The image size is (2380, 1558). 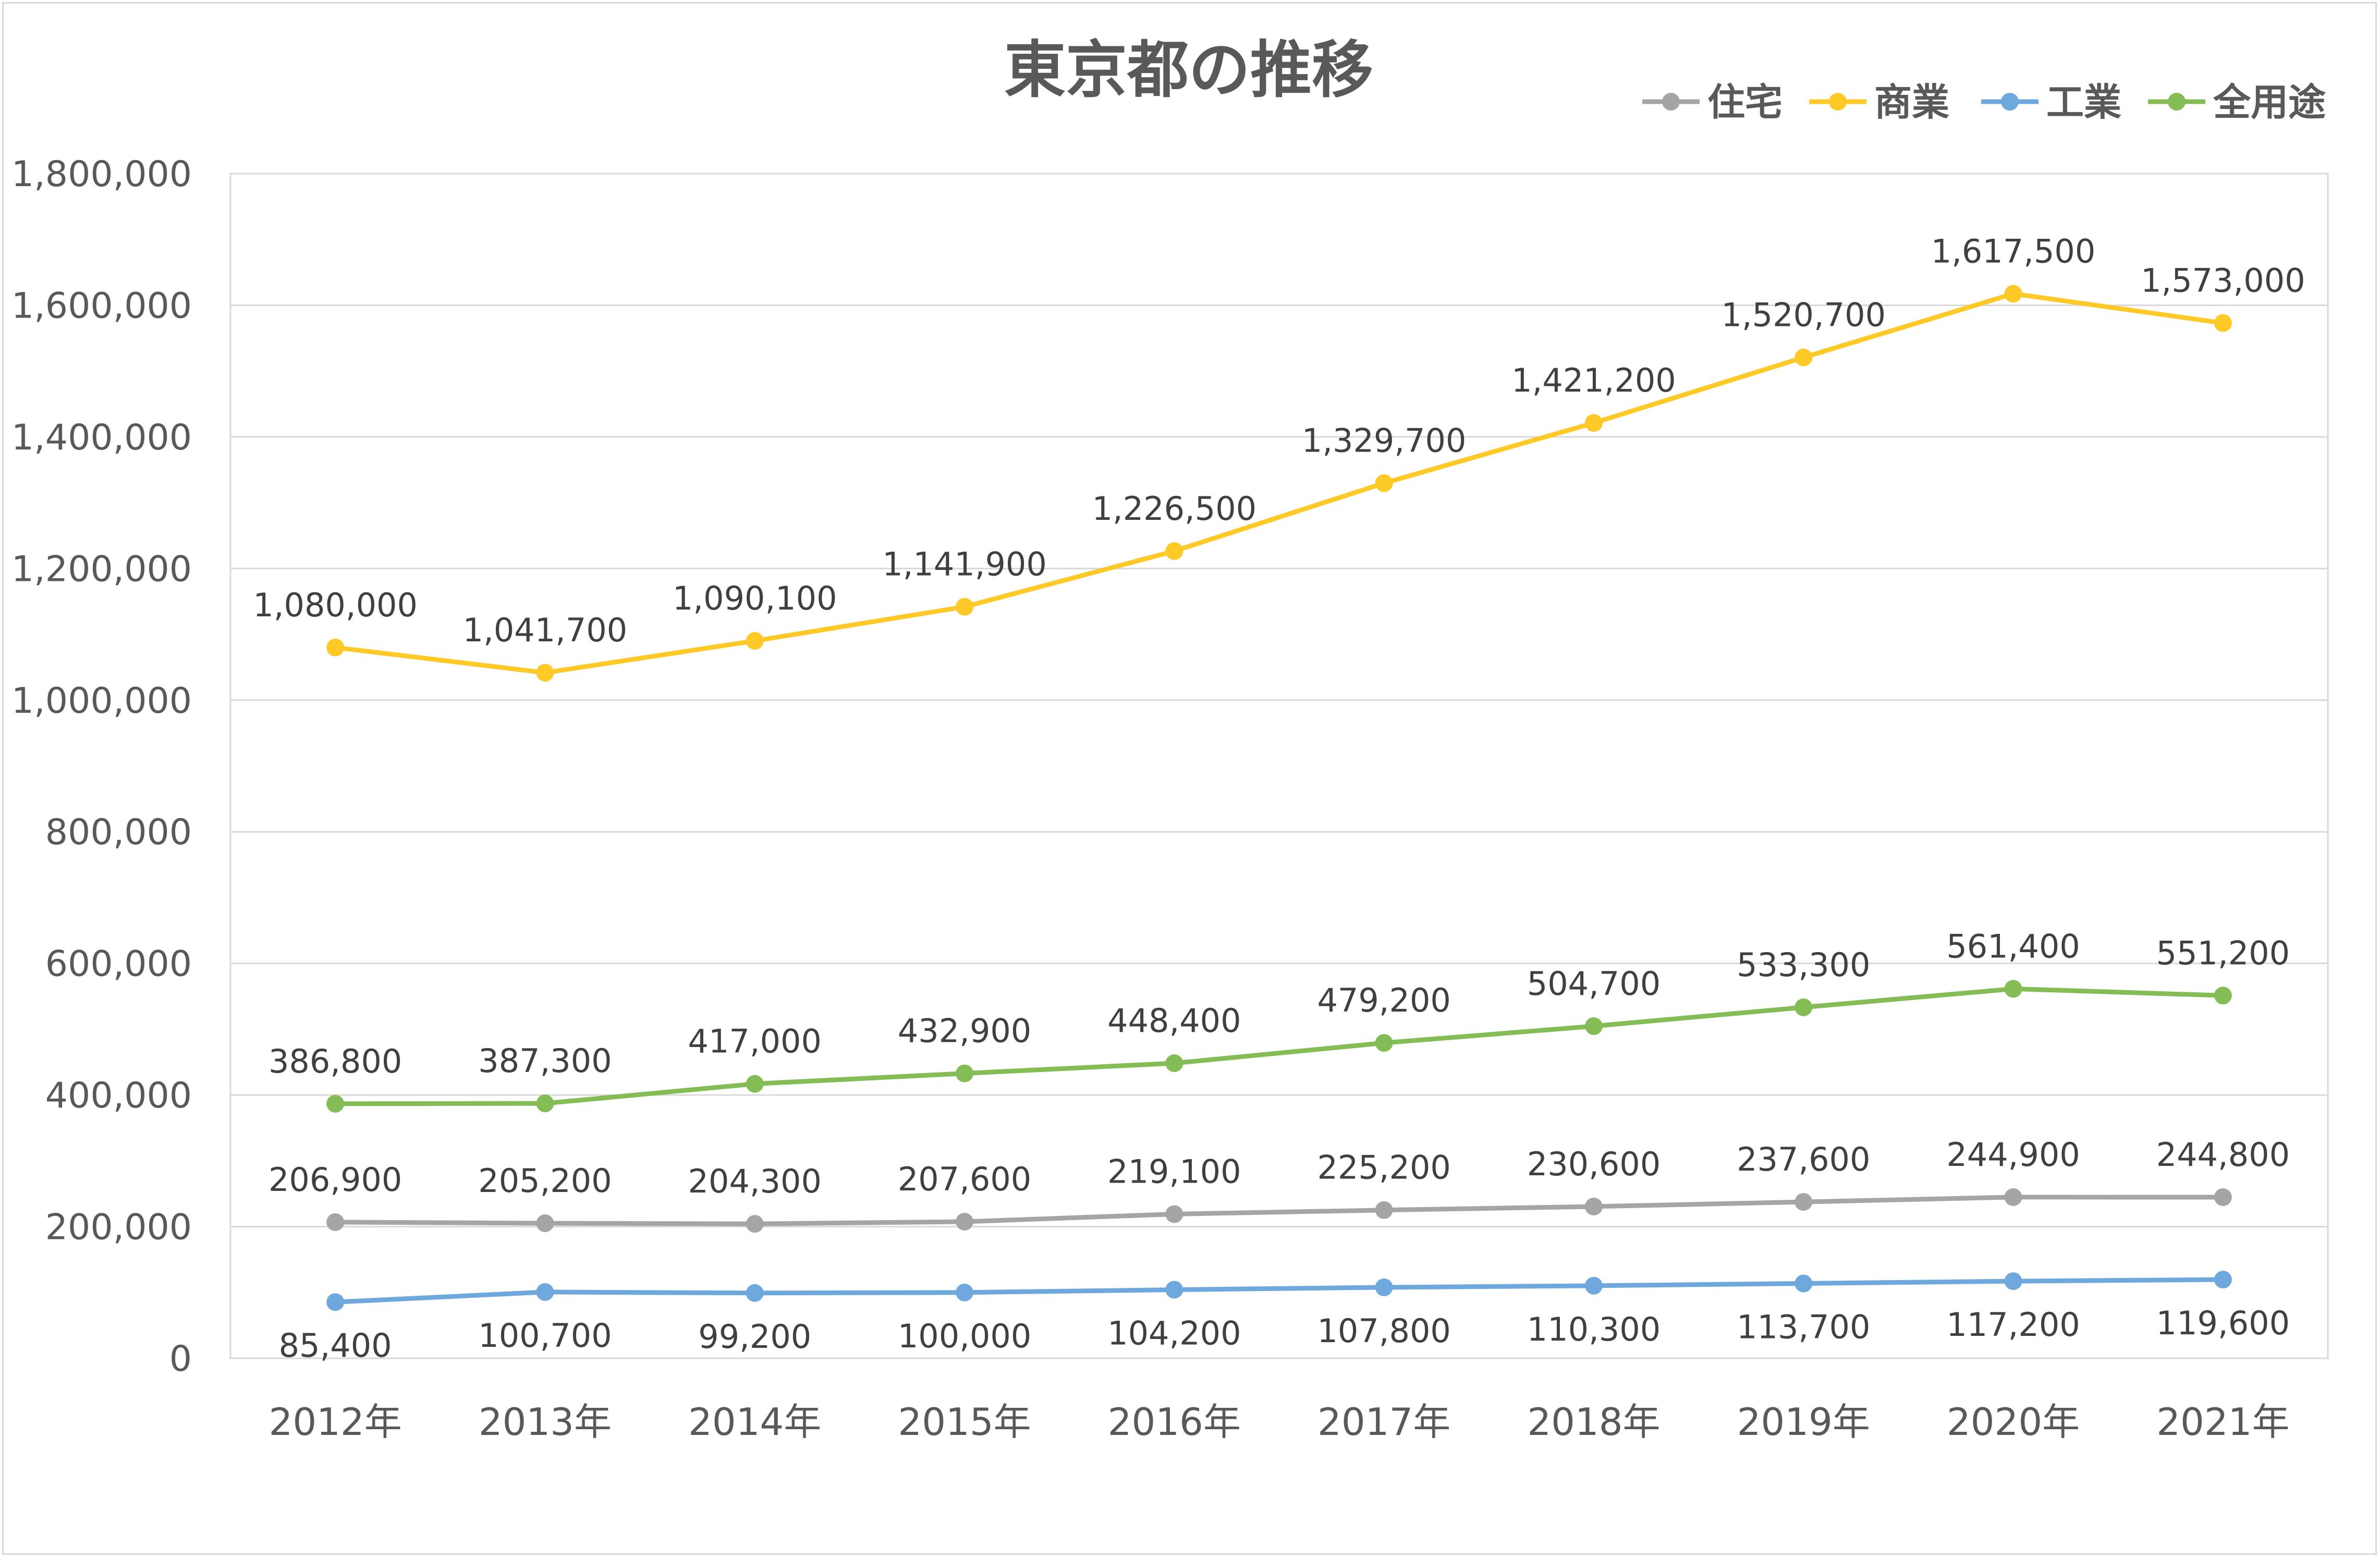 I want to click on data-label: 1,090,100, so click(x=755, y=598).